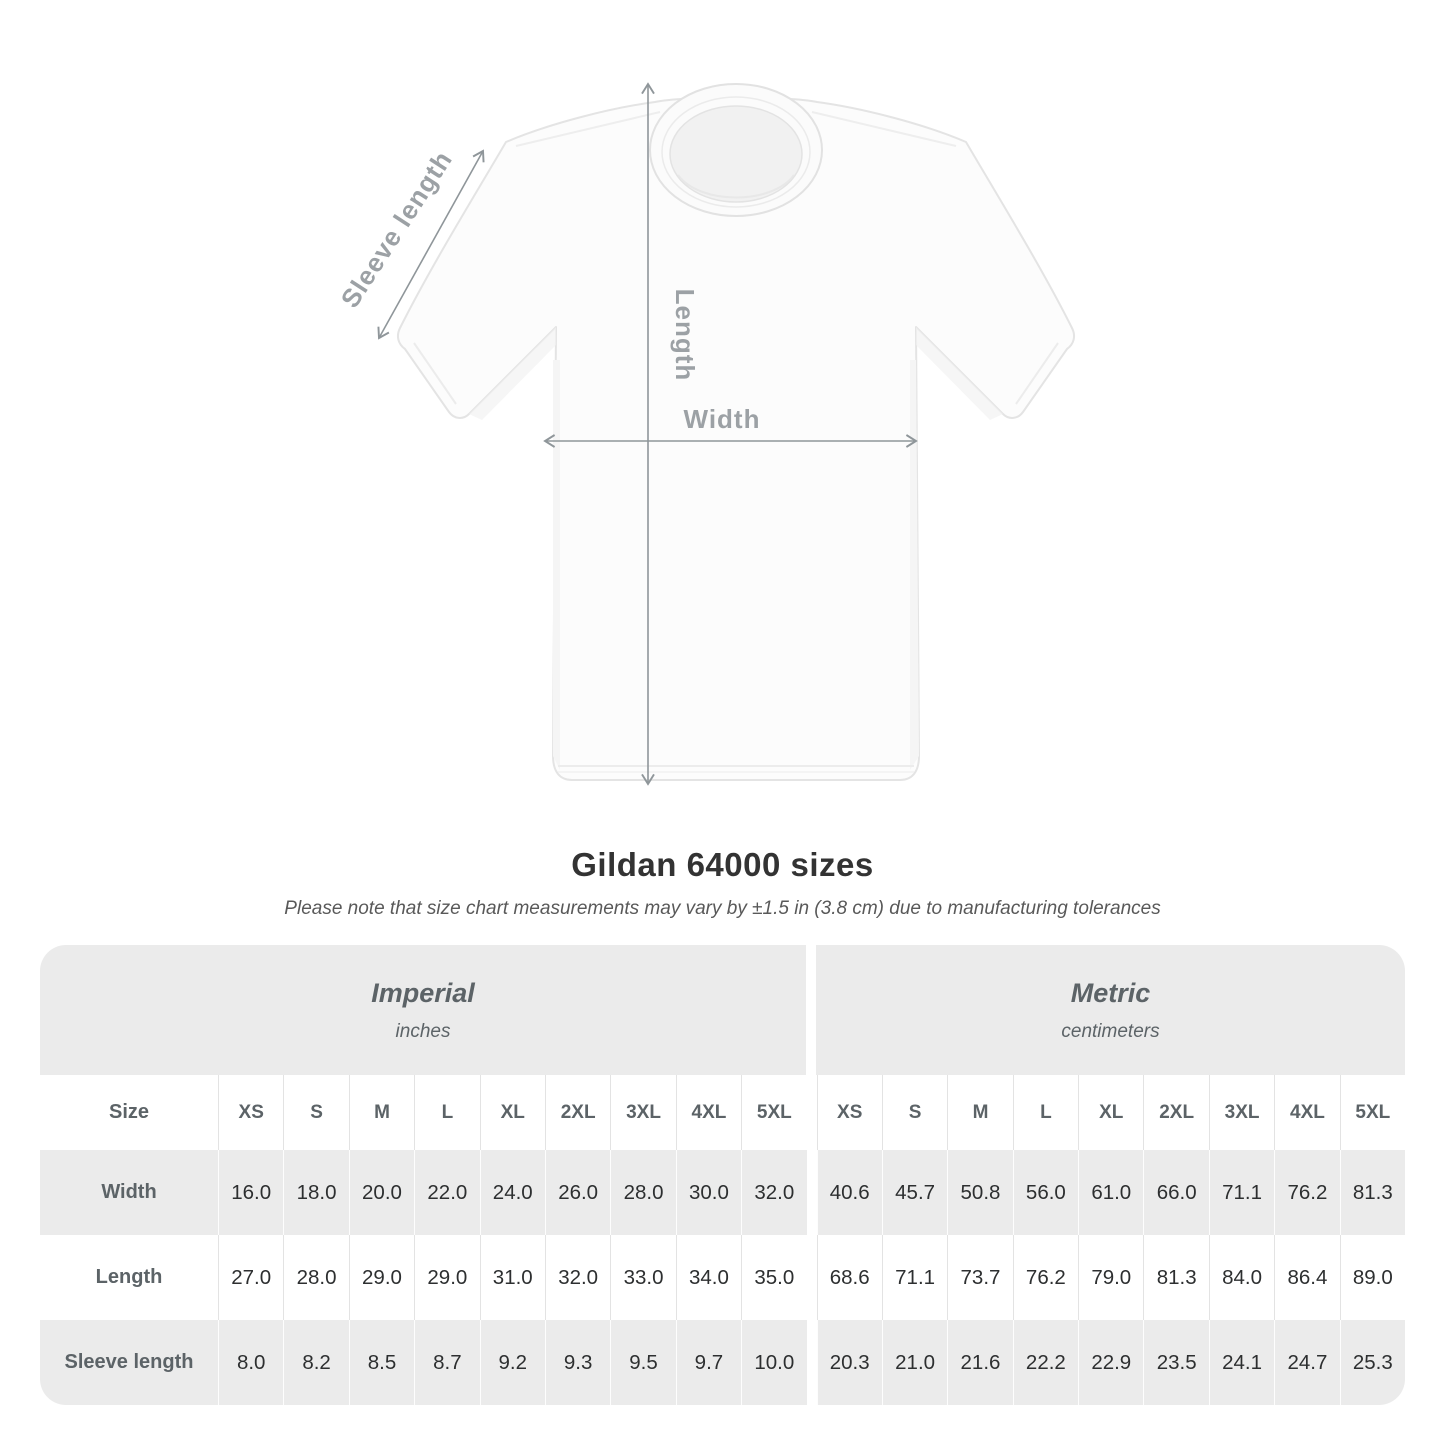  I want to click on imperial-unit: inches, so click(423, 1031).